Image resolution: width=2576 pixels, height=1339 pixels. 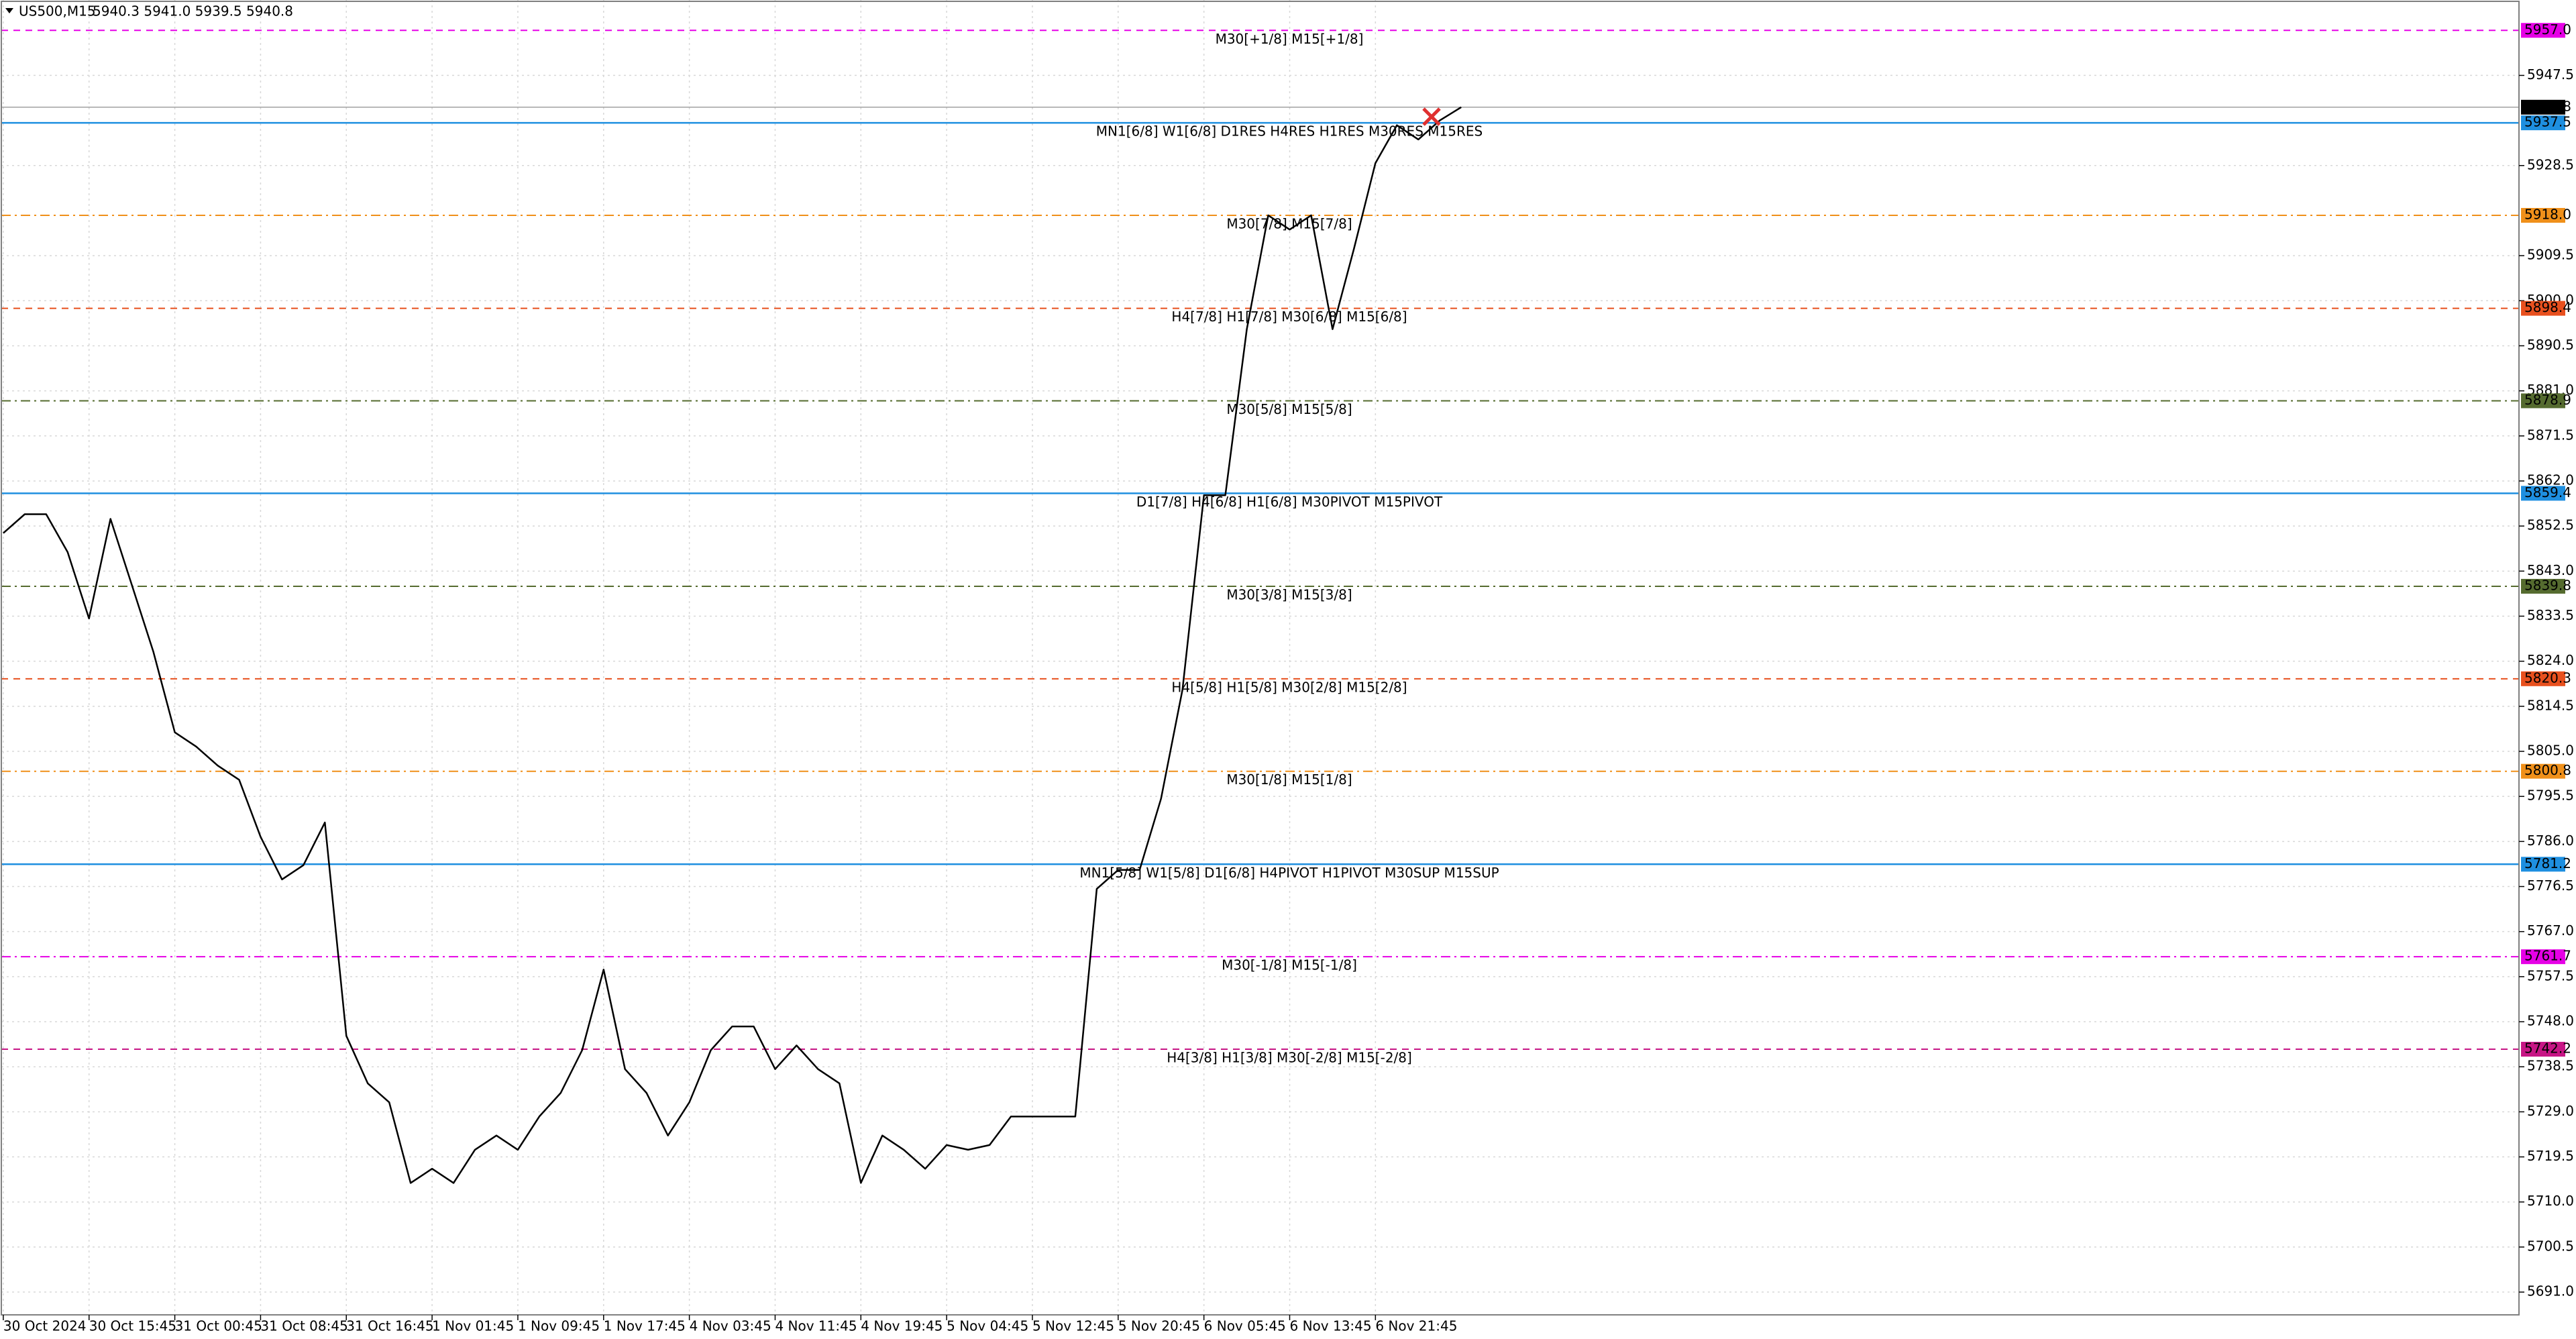 I want to click on level-label: H4[3/8] H1[3/8] M30[-2/8] M15[-2/8], so click(x=1289, y=1058).